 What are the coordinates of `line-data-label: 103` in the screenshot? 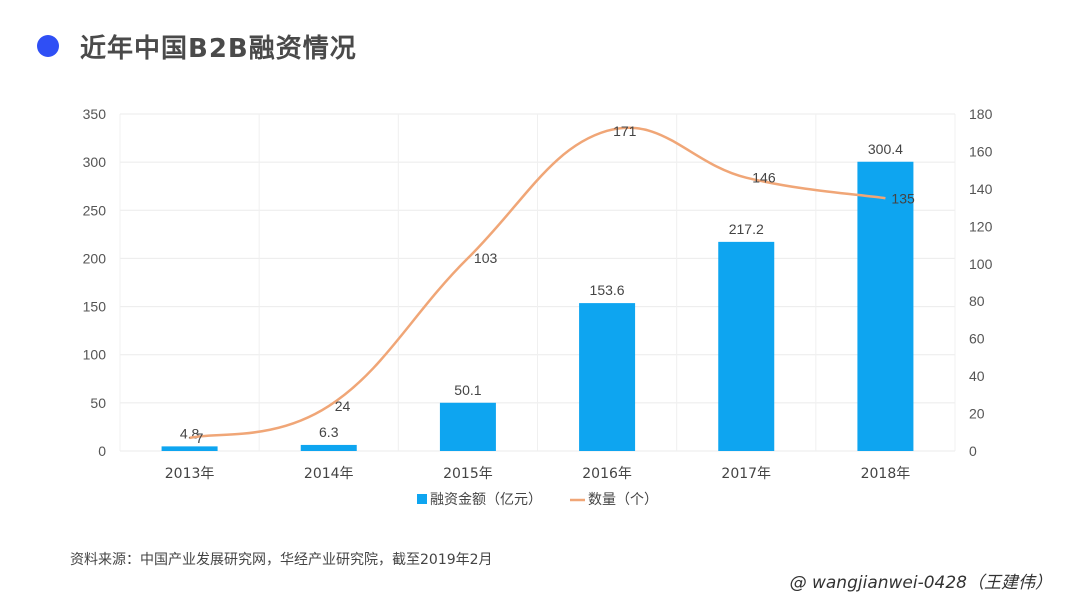 It's located at (486, 258).